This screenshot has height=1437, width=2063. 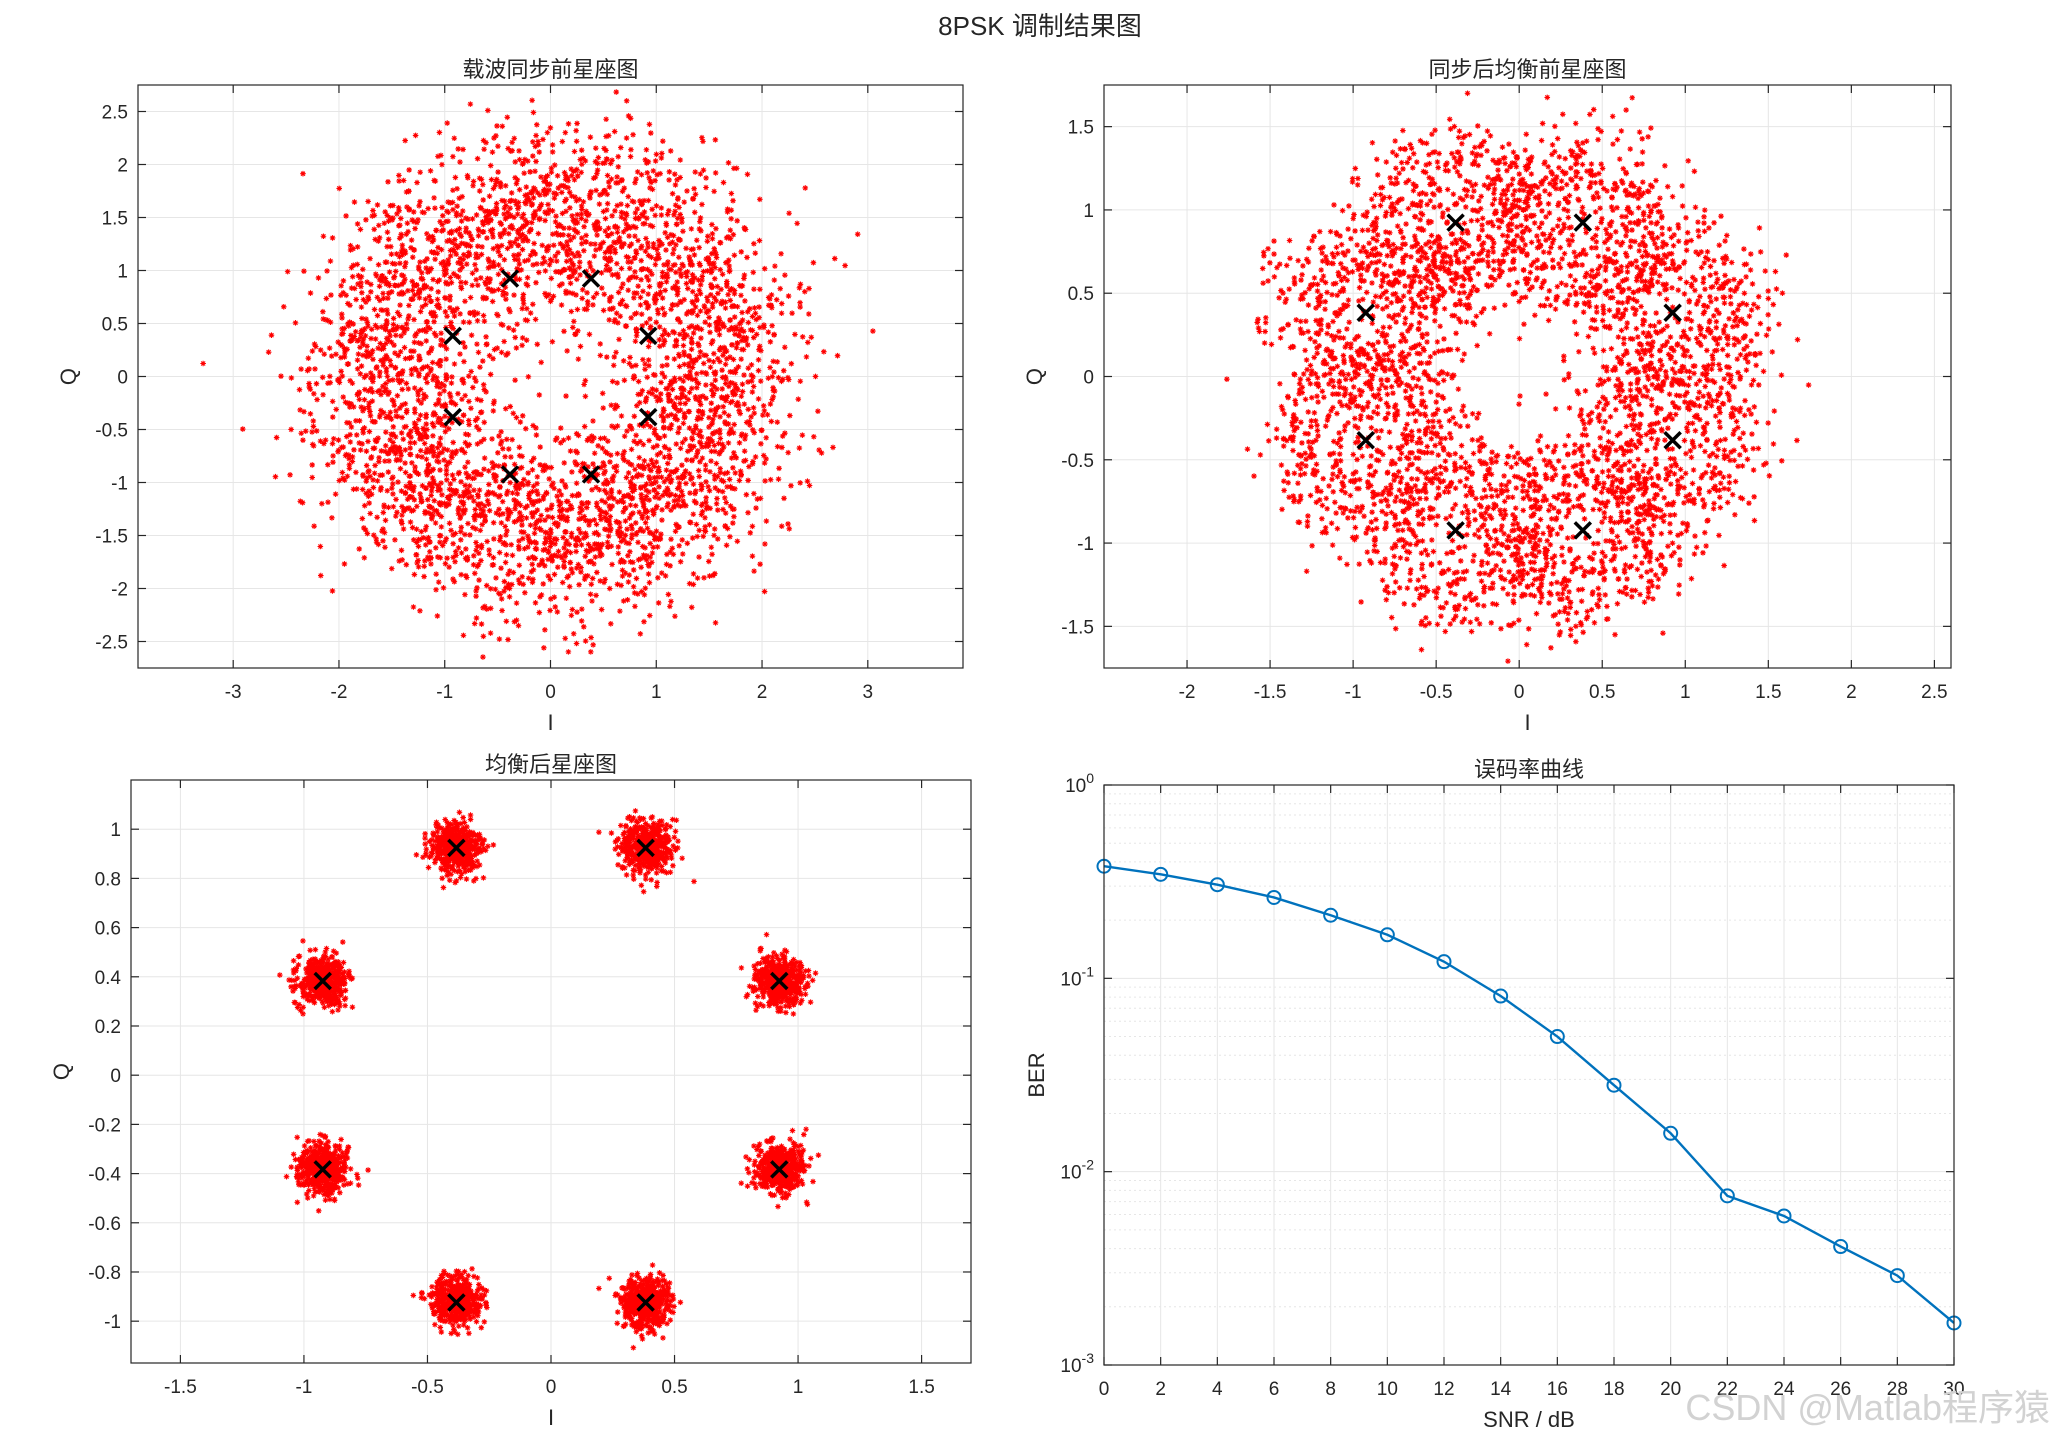 What do you see at coordinates (648, 417) in the screenshot?
I see `reference-point-marker` at bounding box center [648, 417].